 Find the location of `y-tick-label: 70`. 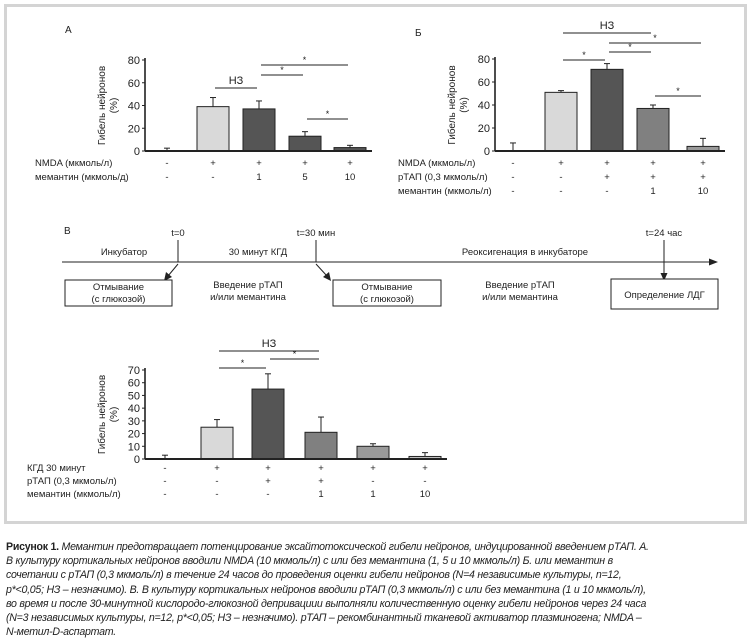

y-tick-label: 70 is located at coordinates (134, 371).